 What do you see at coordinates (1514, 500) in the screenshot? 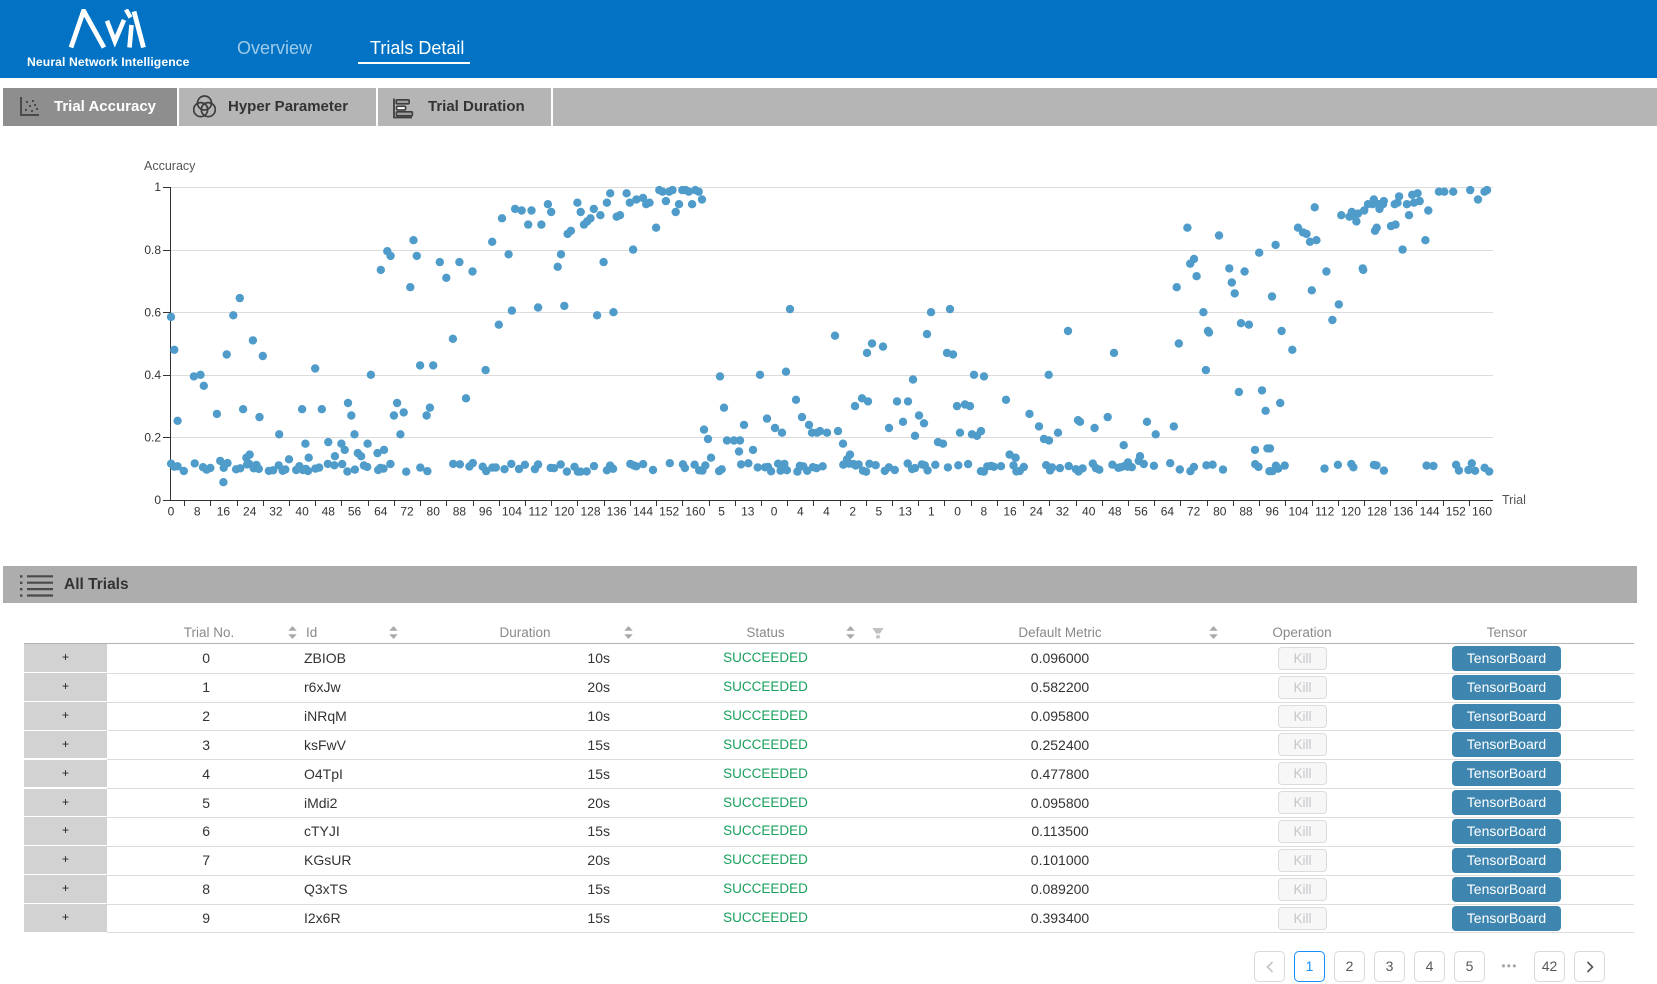
I see `svg-text: Trial` at bounding box center [1514, 500].